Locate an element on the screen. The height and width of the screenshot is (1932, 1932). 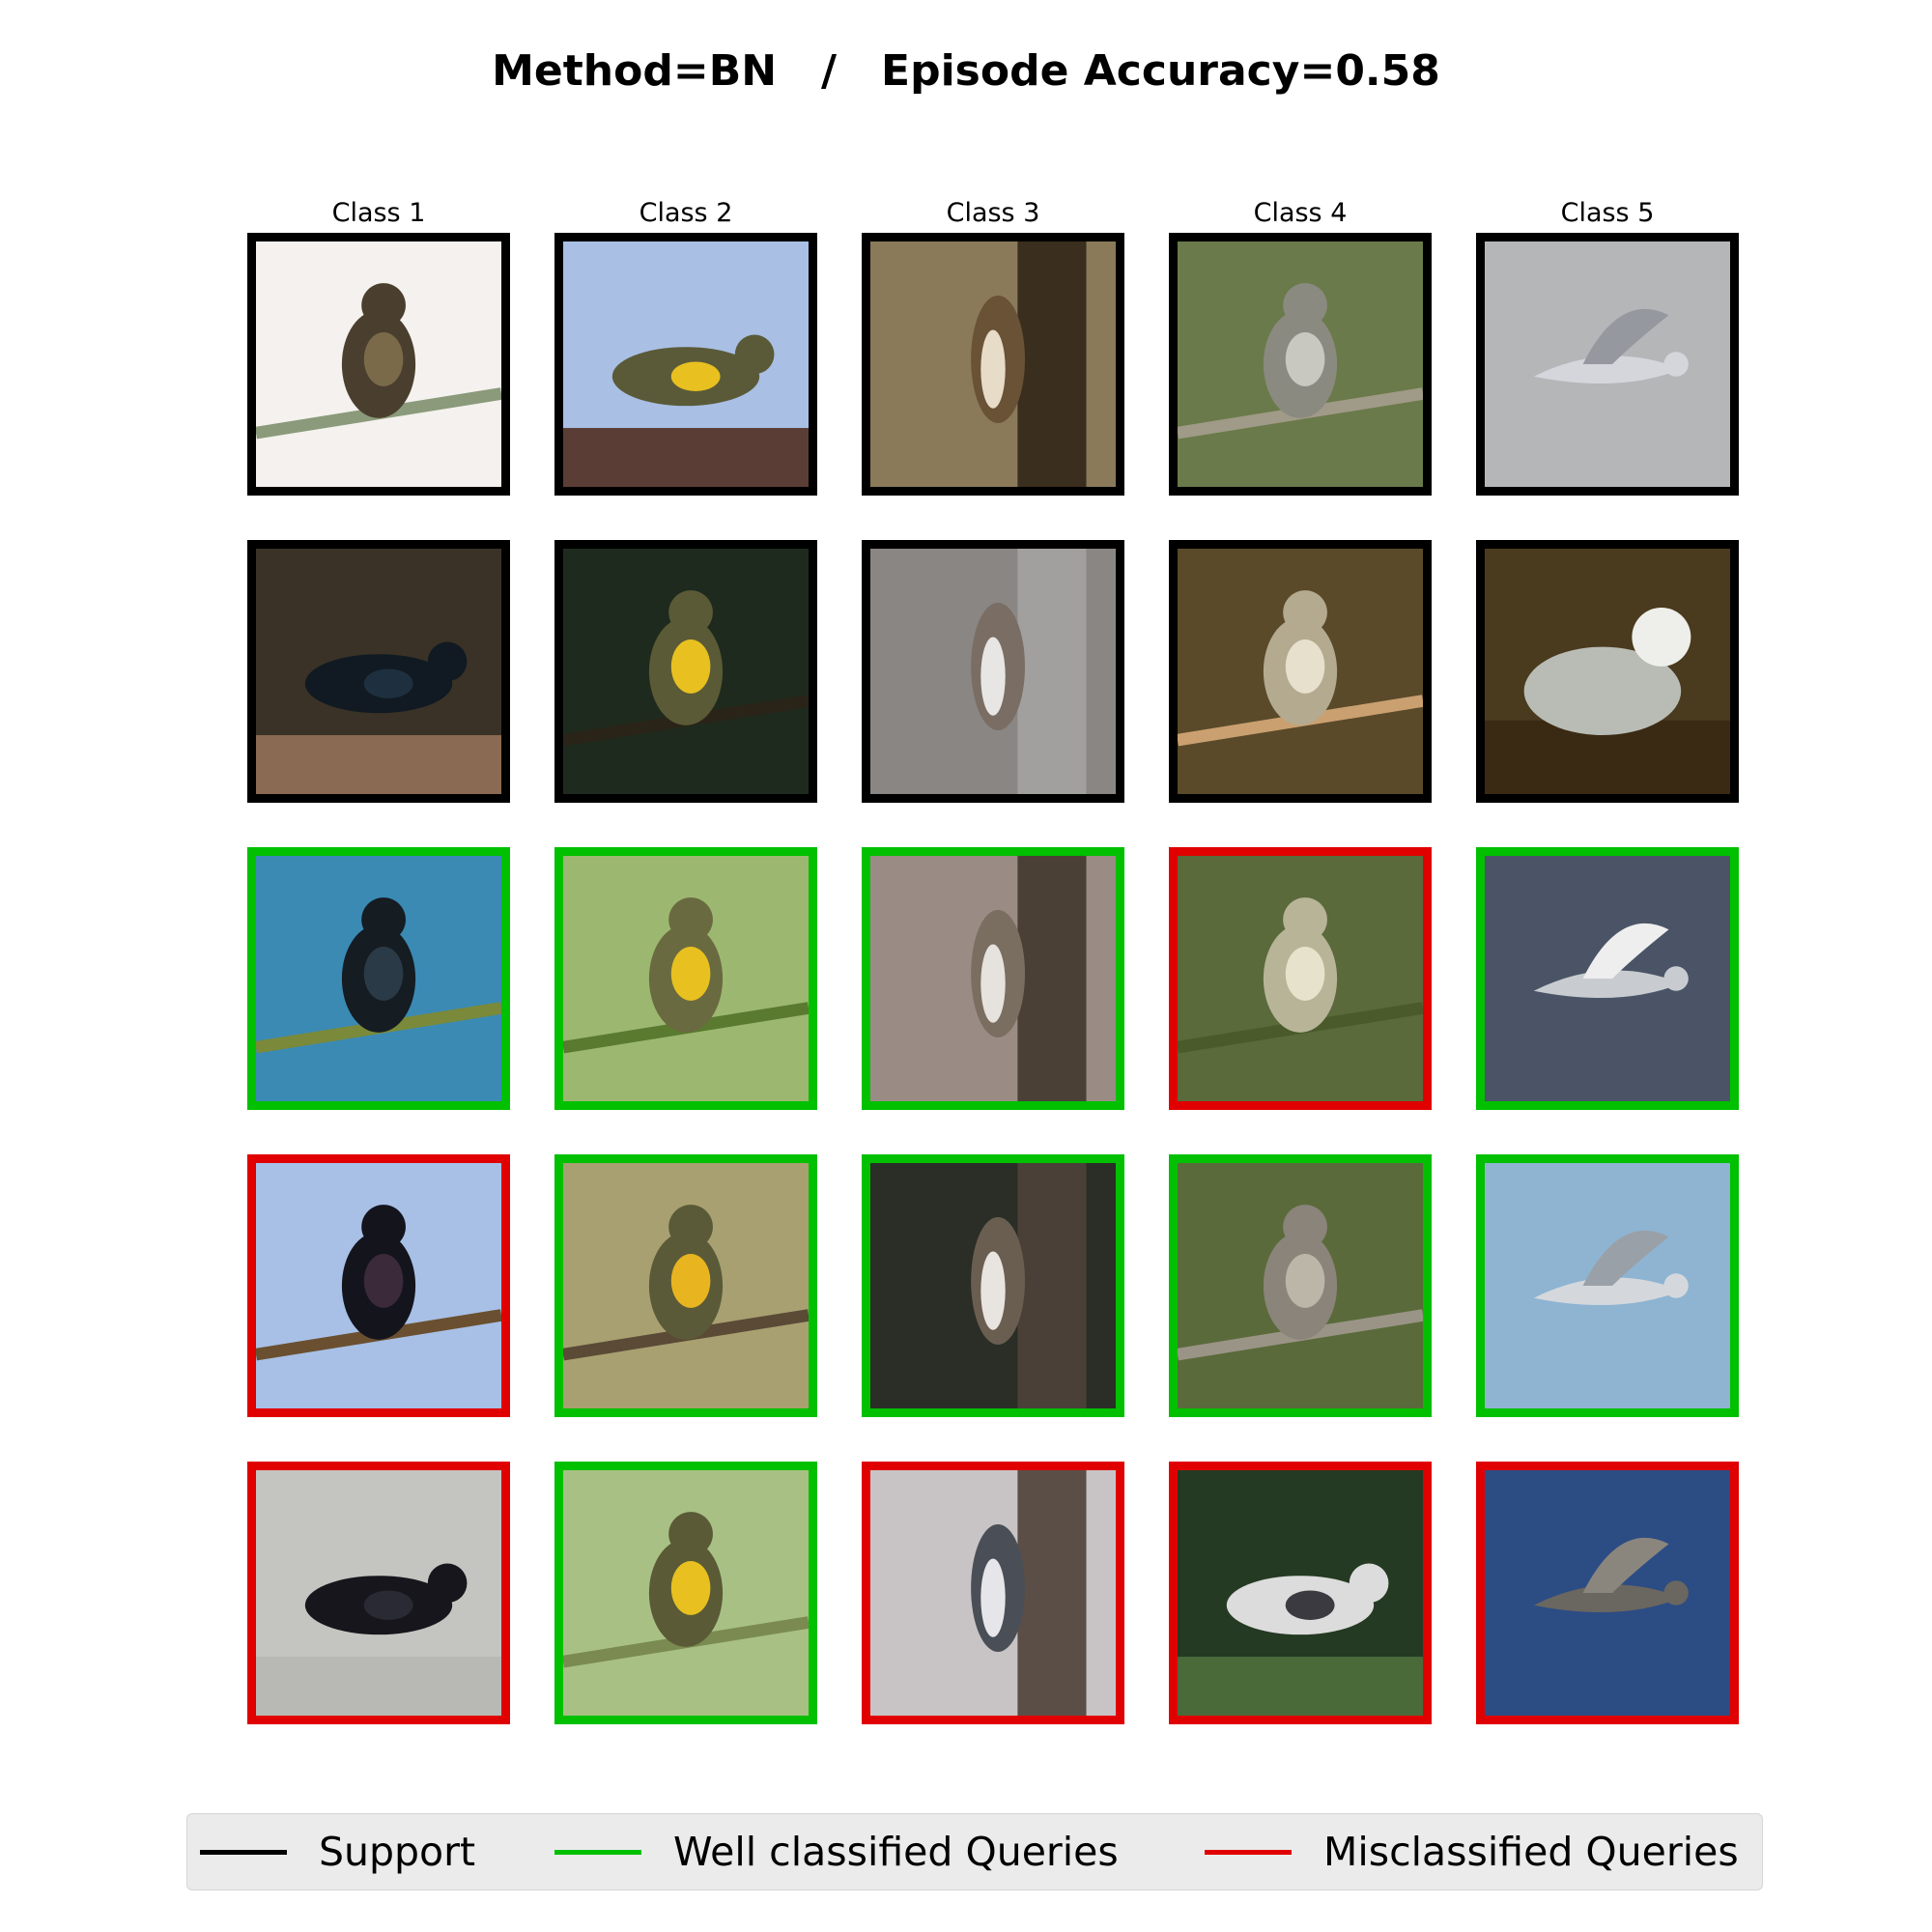
legend-item-well: Well classified Queries is located at coordinates (836, 1851).